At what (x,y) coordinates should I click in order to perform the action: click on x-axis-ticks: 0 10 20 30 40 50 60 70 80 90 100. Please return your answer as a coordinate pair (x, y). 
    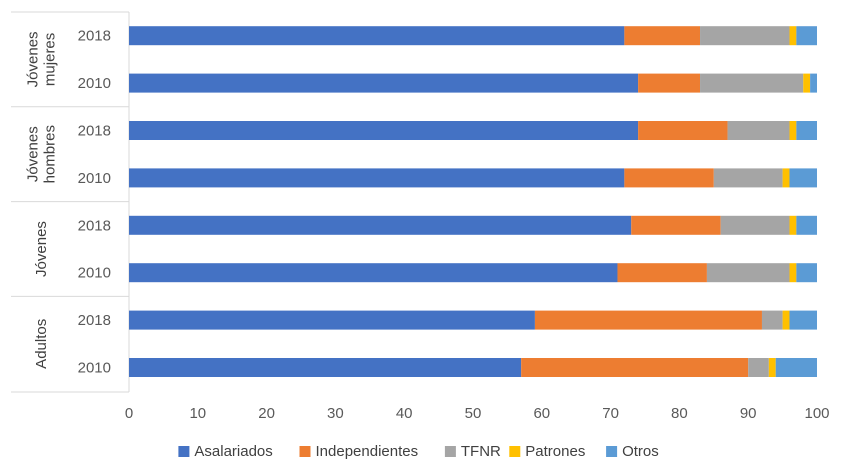
    Looking at the image, I should click on (477, 413).